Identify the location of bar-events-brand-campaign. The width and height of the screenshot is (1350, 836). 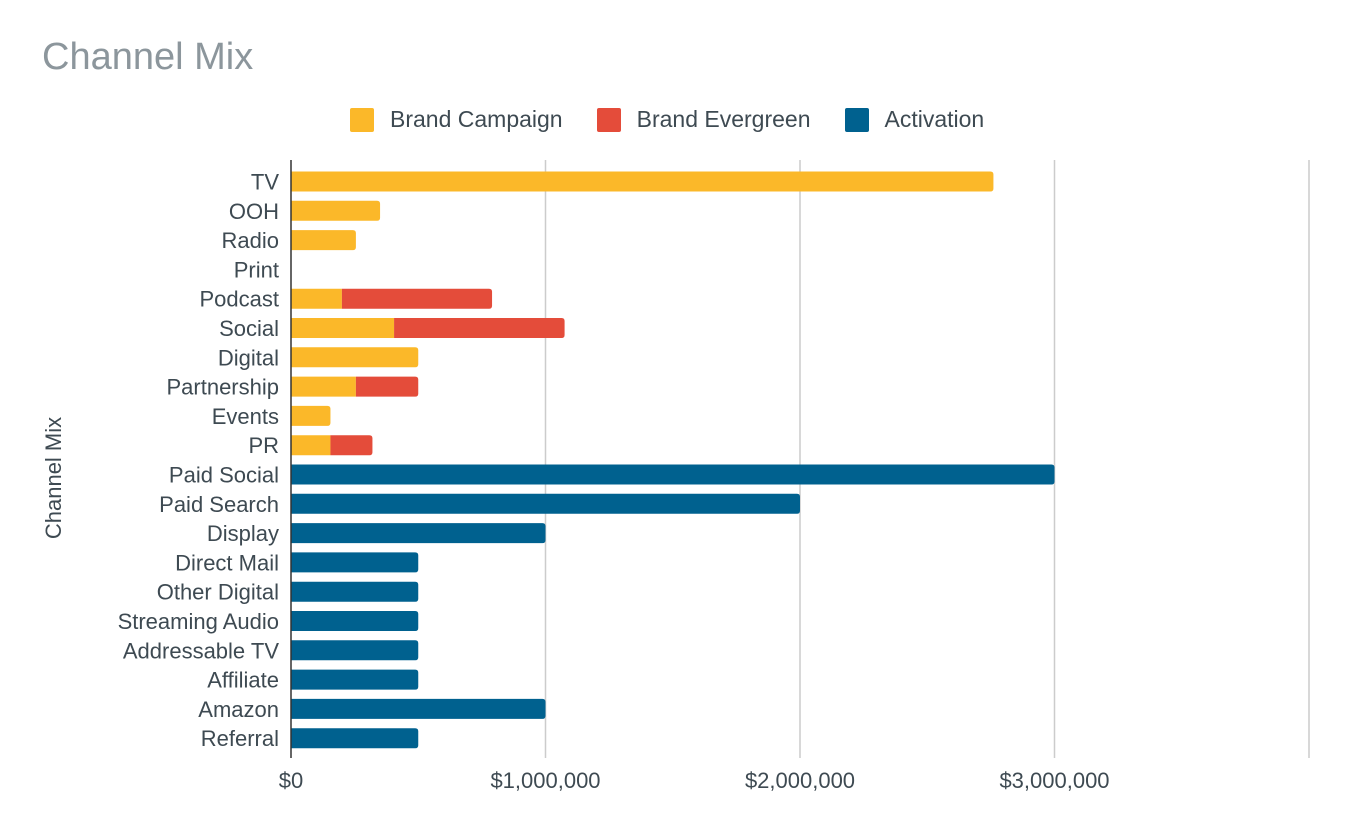
(311, 415).